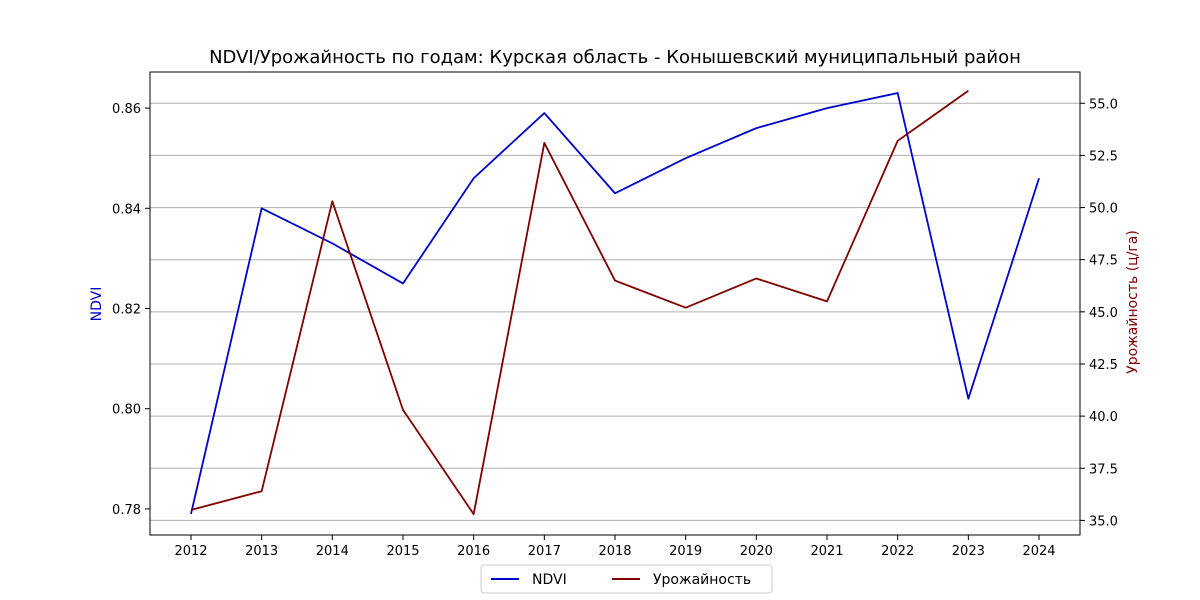 The height and width of the screenshot is (600, 1200). What do you see at coordinates (1103, 156) in the screenshot?
I see `right-y-tick-label: 52.5` at bounding box center [1103, 156].